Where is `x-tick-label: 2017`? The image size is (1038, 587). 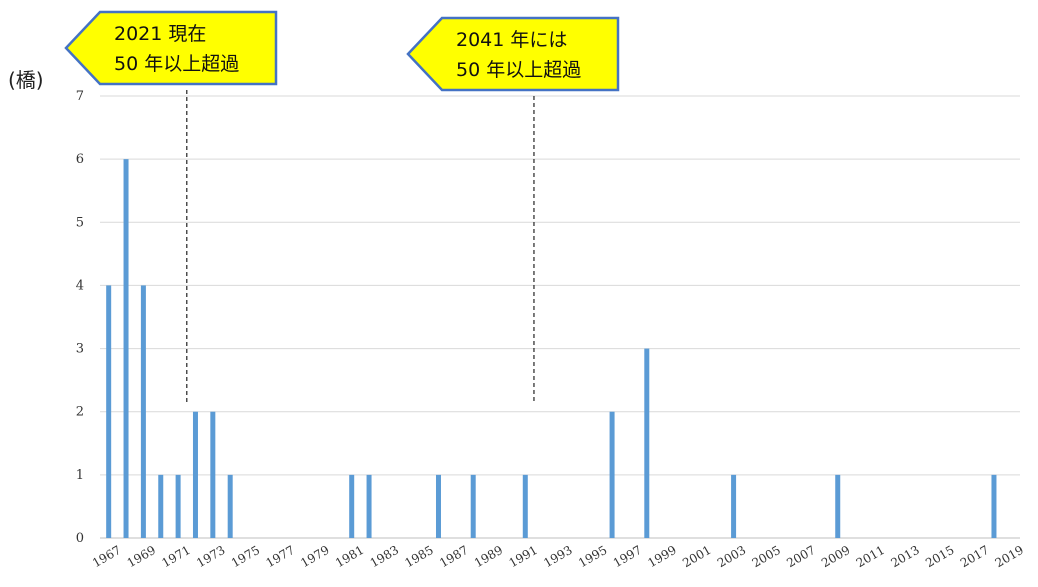 x-tick-label: 2017 is located at coordinates (974, 556).